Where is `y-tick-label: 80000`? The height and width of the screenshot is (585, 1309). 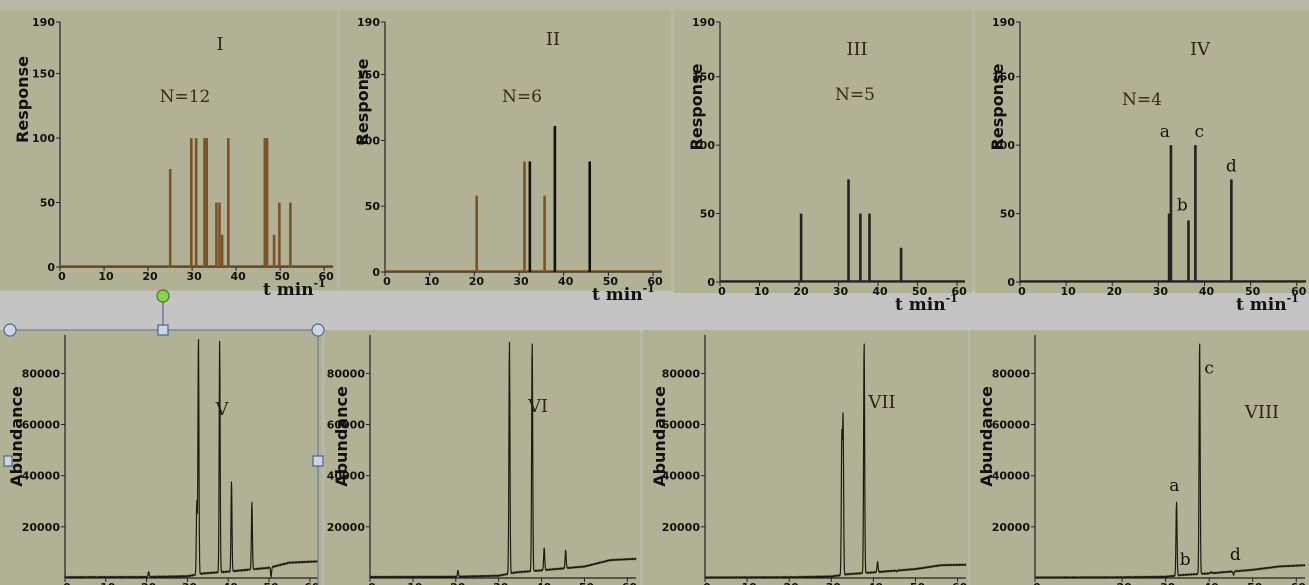
y-tick-label: 80000 is located at coordinates (1011, 373).